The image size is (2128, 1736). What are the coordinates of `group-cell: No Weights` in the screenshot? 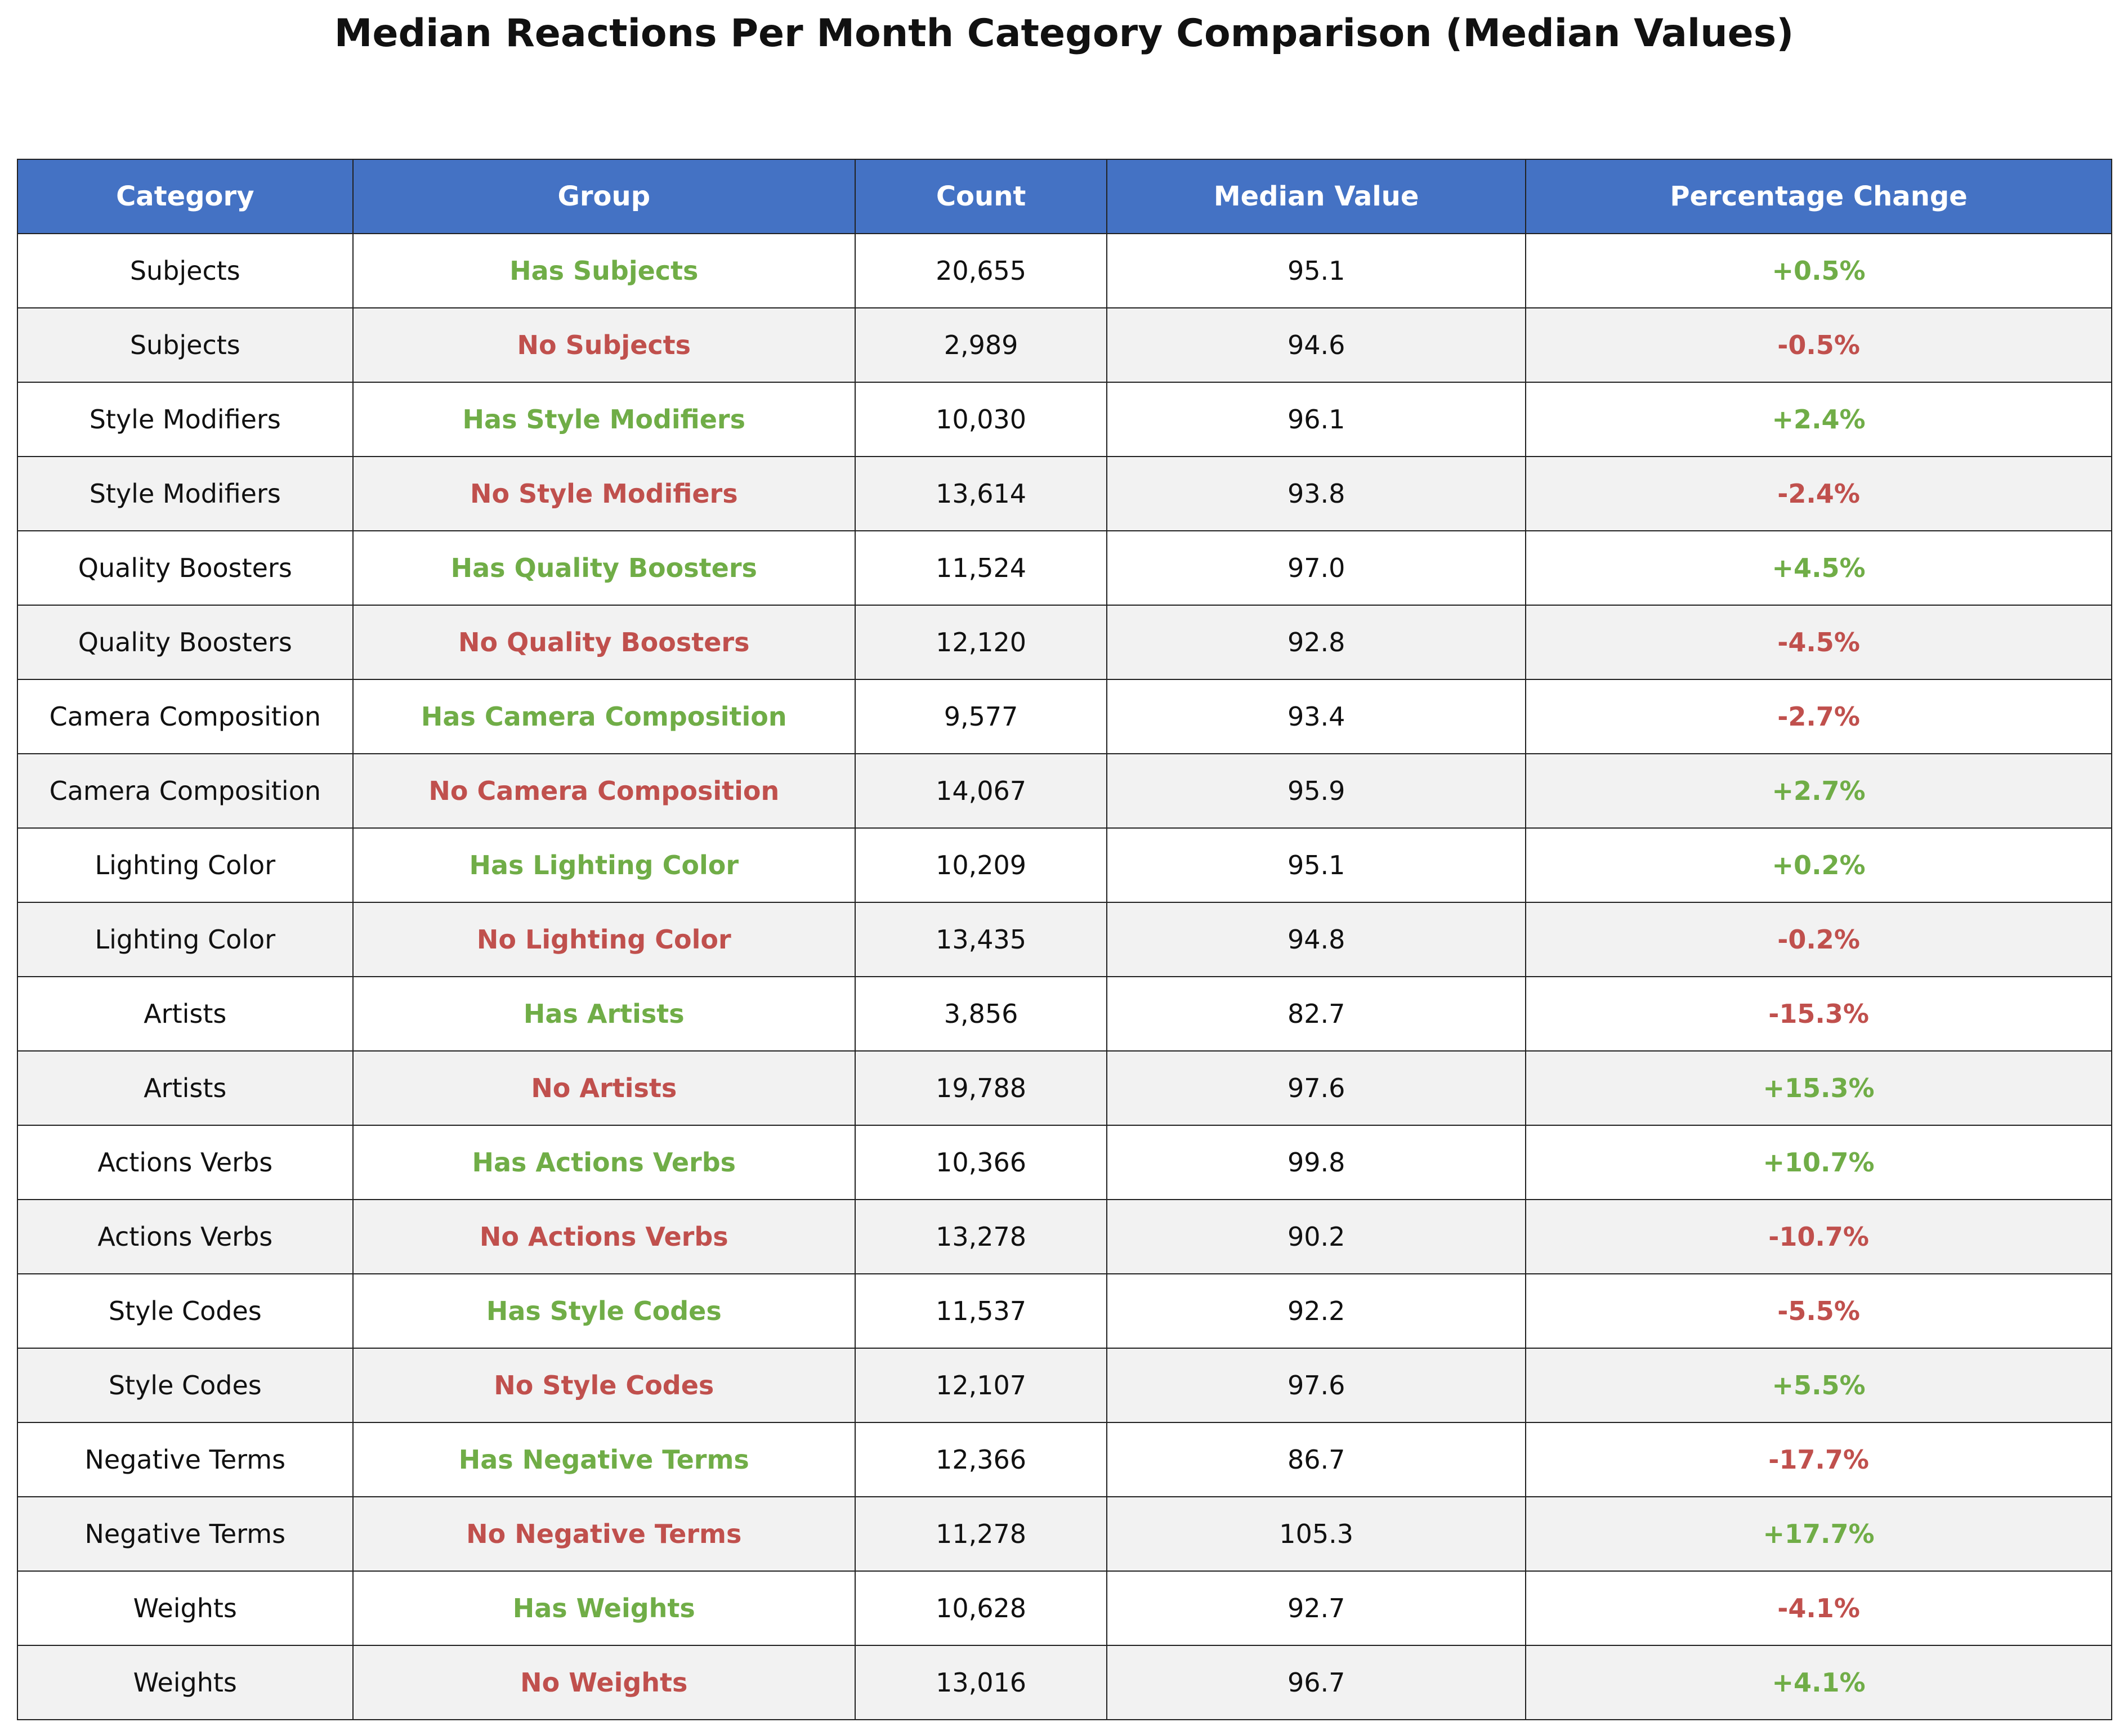 It's located at (604, 1682).